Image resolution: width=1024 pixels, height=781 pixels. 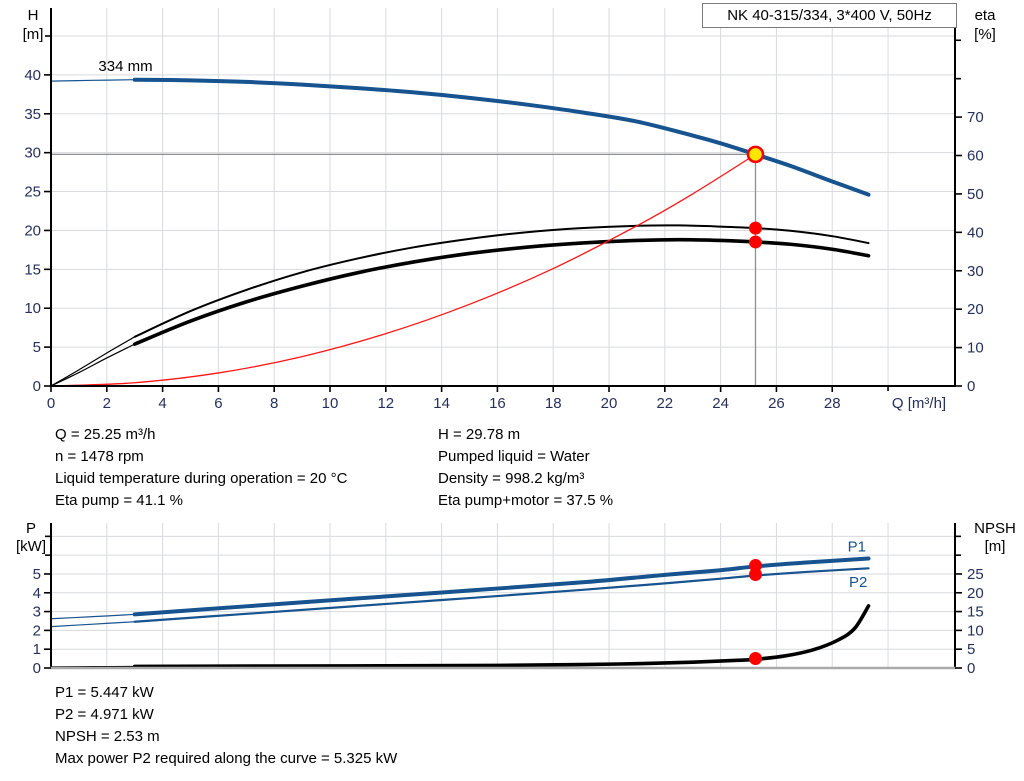 I want to click on axis-text: 1, so click(x=37, y=649).